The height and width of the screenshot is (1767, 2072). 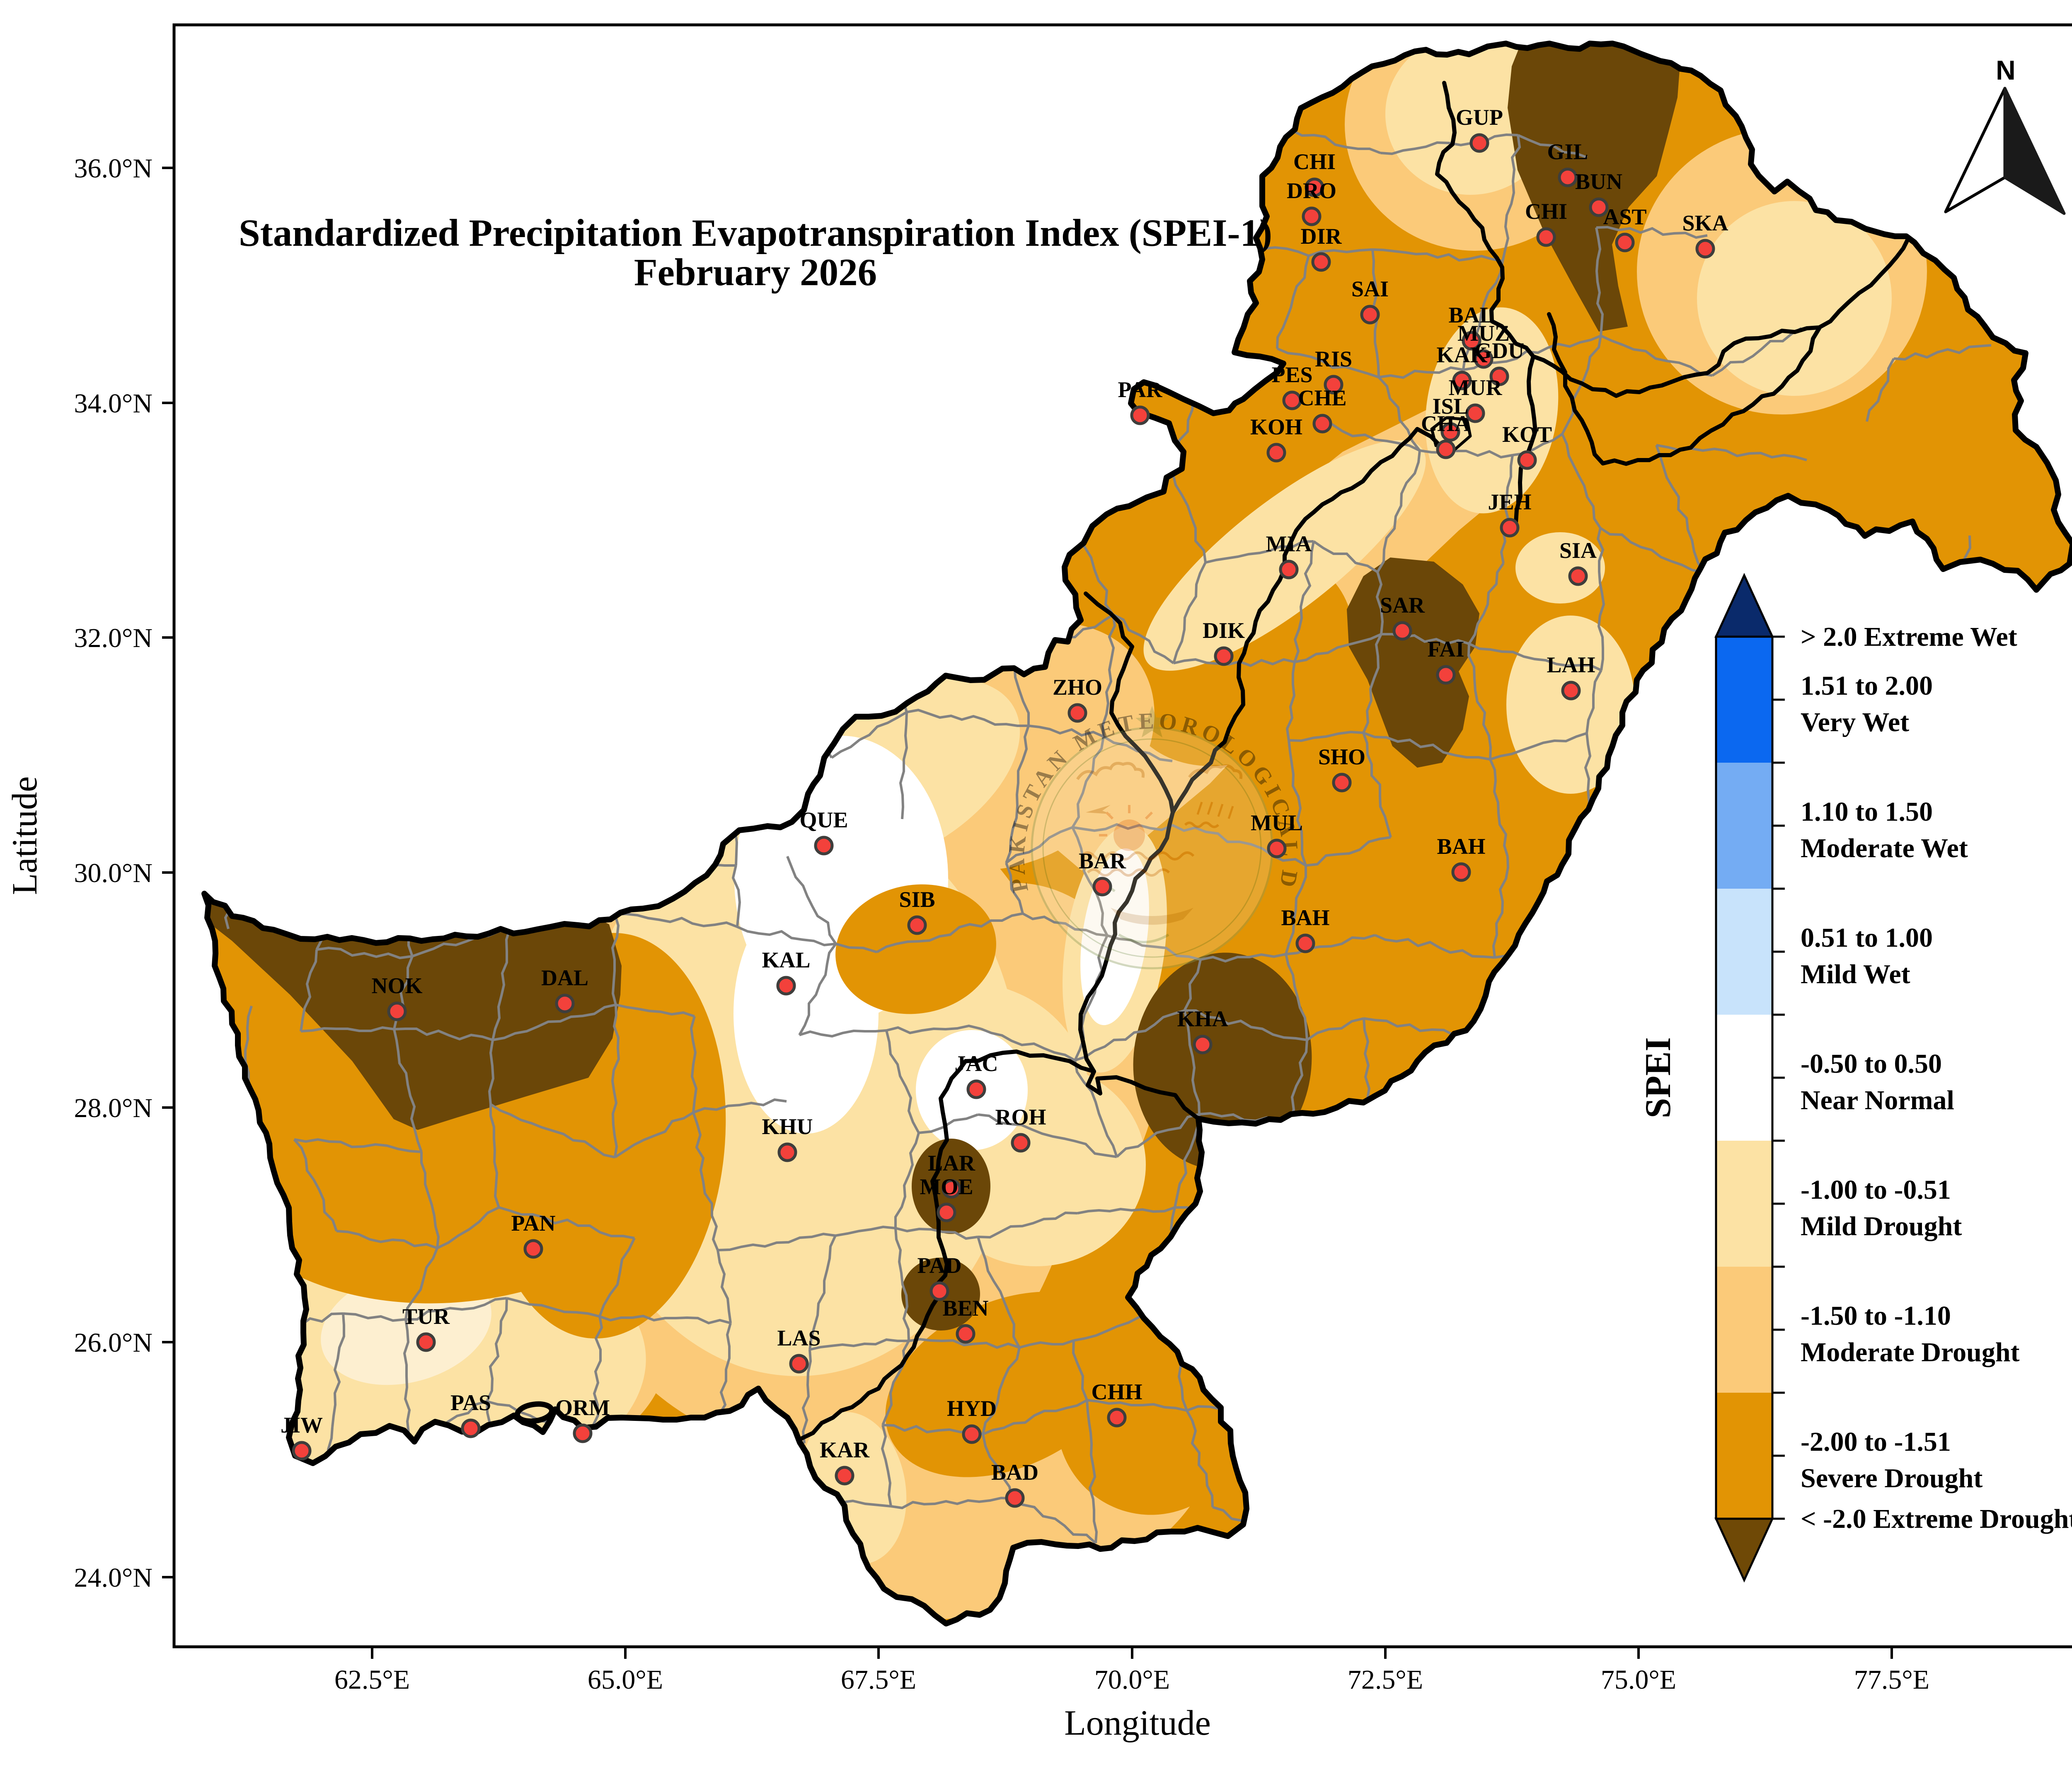 I want to click on svg-text: JAC, so click(x=976, y=1063).